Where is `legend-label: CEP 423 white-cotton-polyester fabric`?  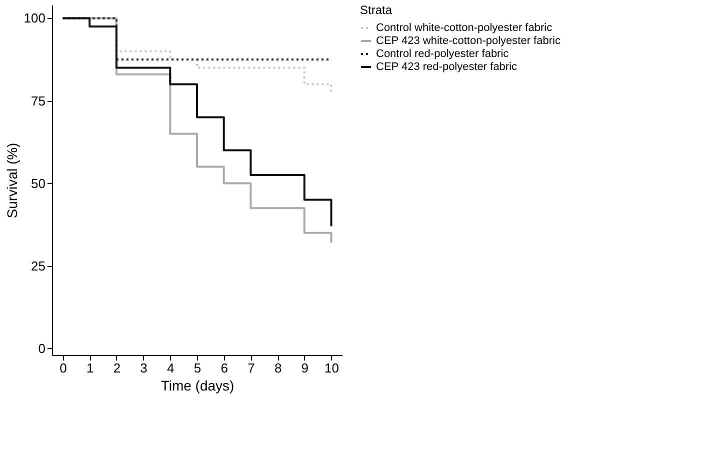
legend-label: CEP 423 white-cotton-polyester fabric is located at coordinates (468, 41).